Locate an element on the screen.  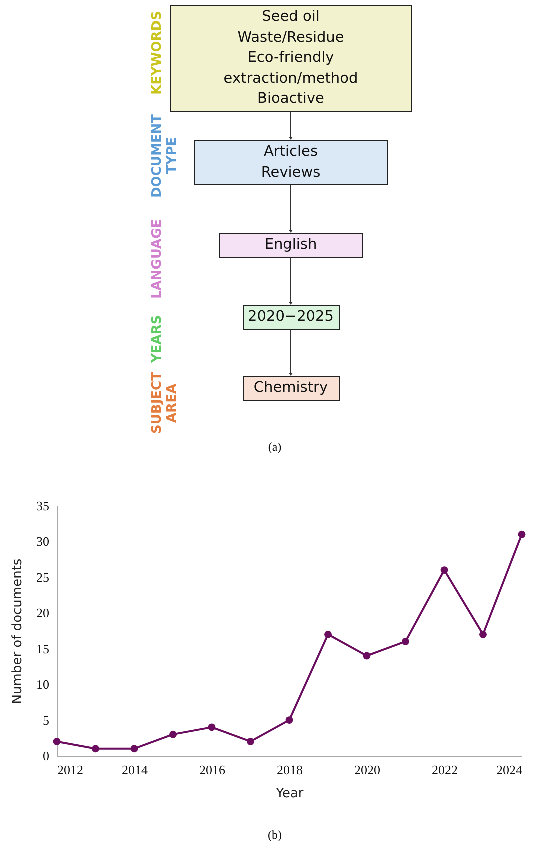
x-tick-label: 2014 is located at coordinates (135, 770).